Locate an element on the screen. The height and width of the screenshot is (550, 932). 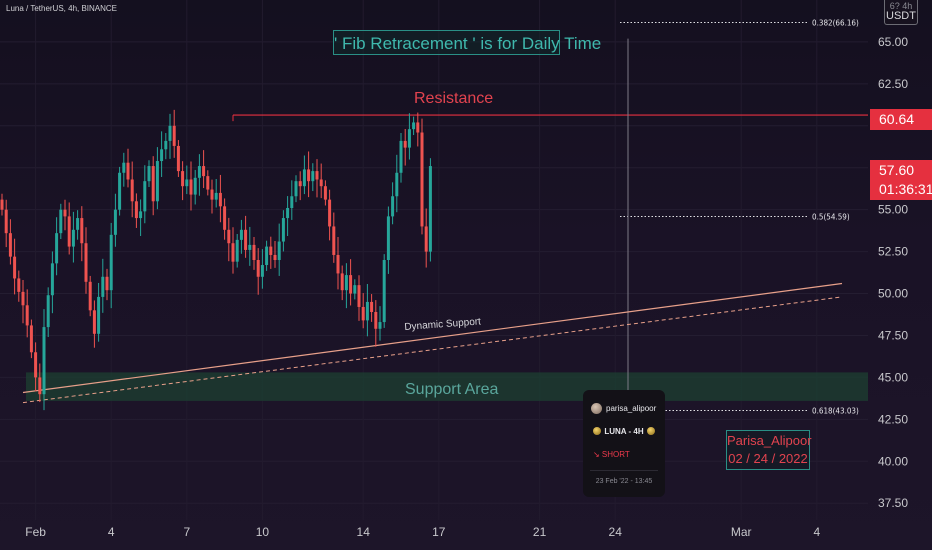
time-tick-label: 17 is located at coordinates (439, 532).